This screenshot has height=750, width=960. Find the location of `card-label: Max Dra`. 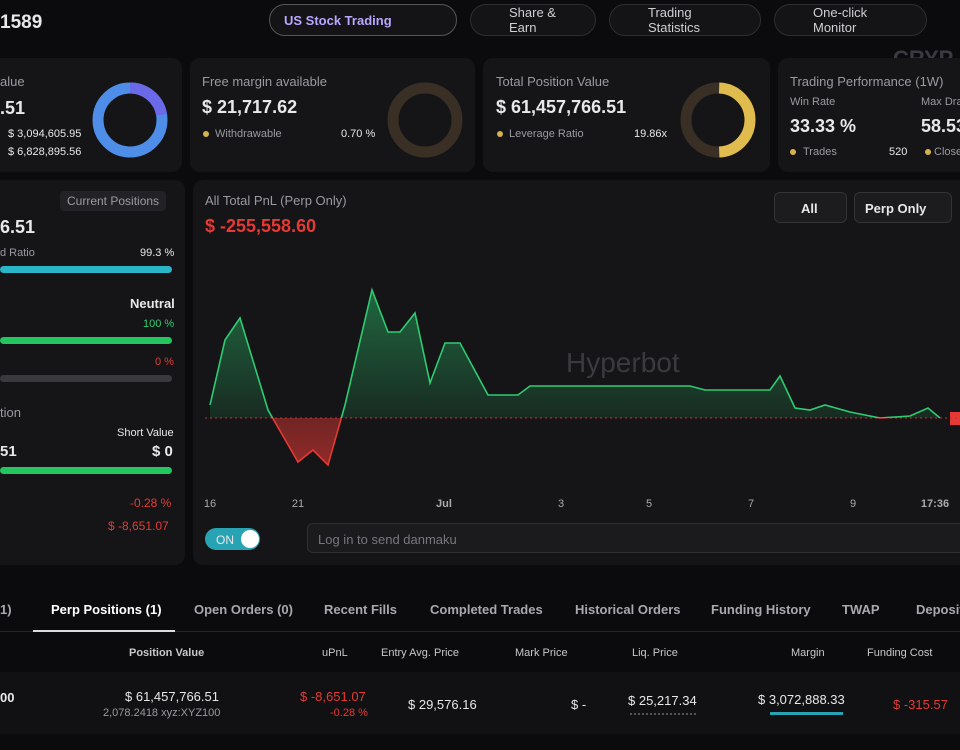

card-label: Max Dra is located at coordinates (940, 102).